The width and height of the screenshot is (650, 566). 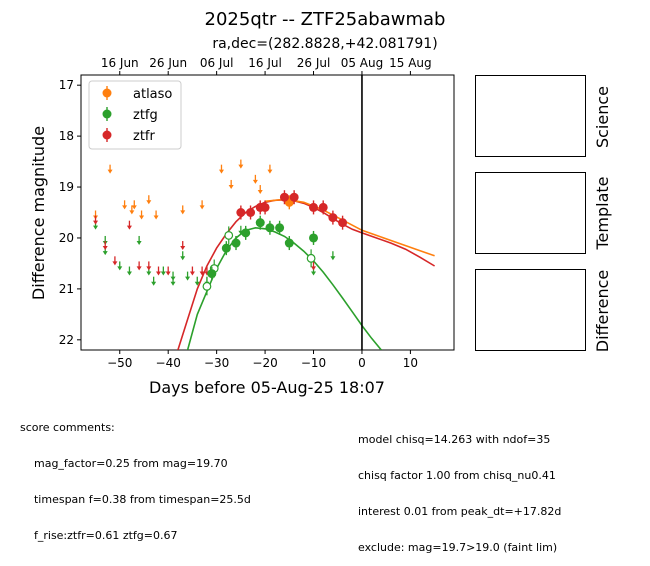 What do you see at coordinates (313, 363) in the screenshot?
I see `x-tick-label: −10` at bounding box center [313, 363].